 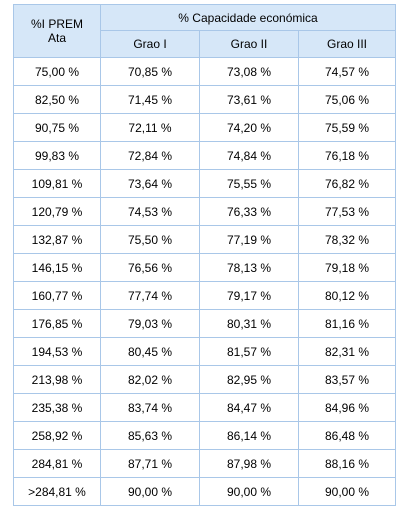 What do you see at coordinates (57, 267) in the screenshot?
I see `cell-prem: 146,15 %` at bounding box center [57, 267].